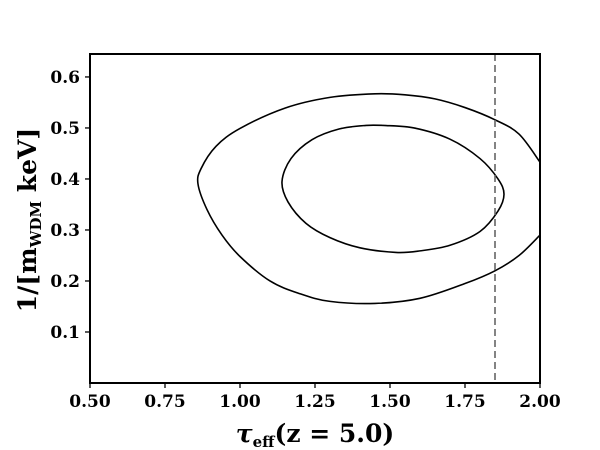  Describe the element at coordinates (65, 180) in the screenshot. I see `y-tick-label: 0.4` at that location.